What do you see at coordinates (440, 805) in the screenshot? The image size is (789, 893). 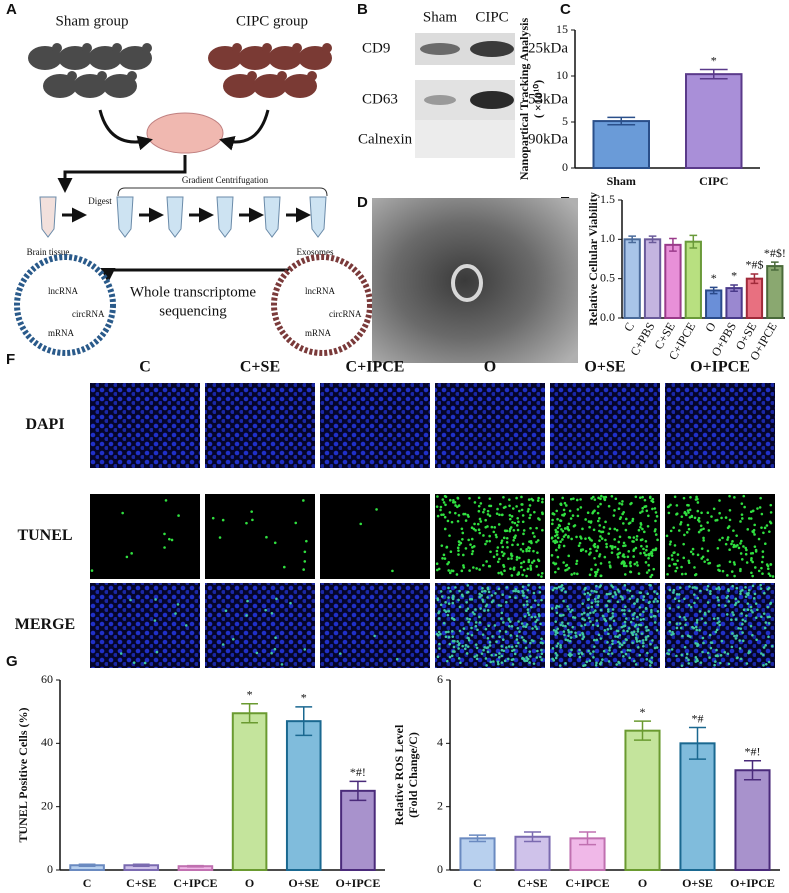 I see `y-tick-label: 2` at bounding box center [440, 805].